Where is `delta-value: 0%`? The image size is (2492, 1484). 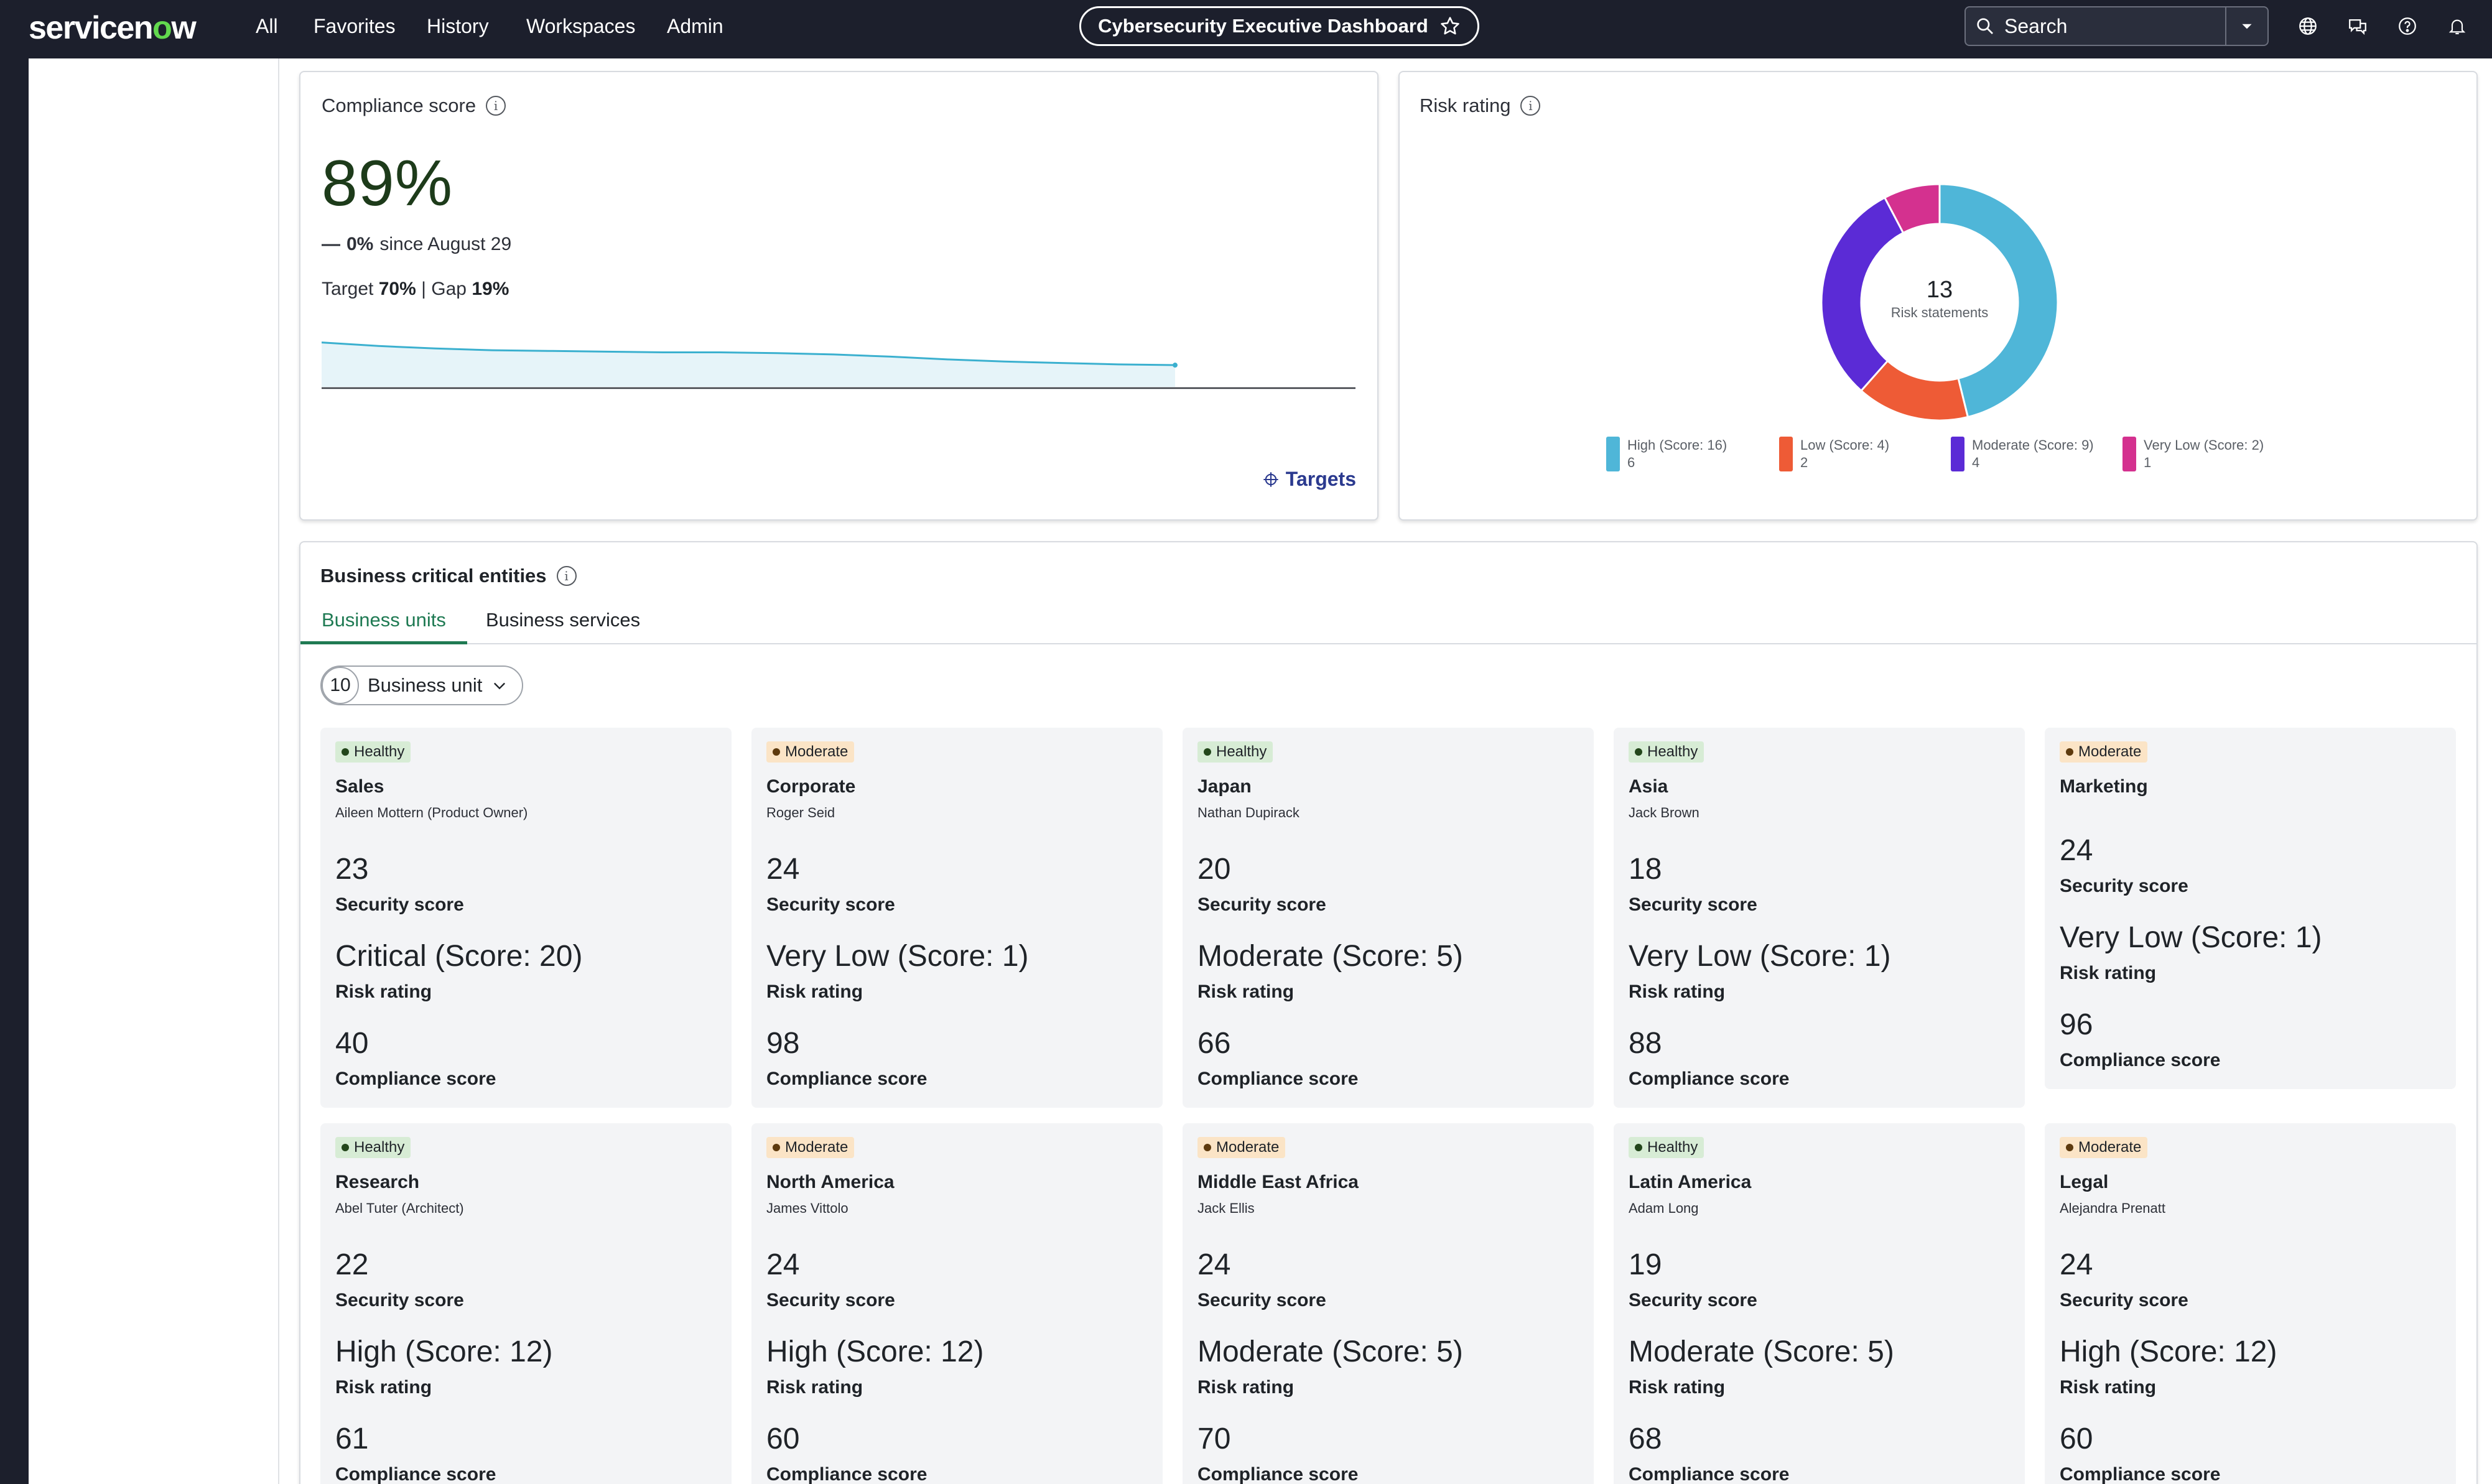 delta-value: 0% is located at coordinates (360, 244).